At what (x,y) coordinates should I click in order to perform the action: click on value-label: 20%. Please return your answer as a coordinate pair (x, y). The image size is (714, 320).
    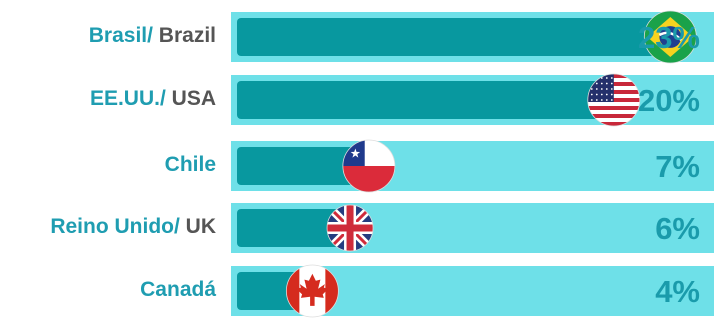
    Looking at the image, I should click on (669, 100).